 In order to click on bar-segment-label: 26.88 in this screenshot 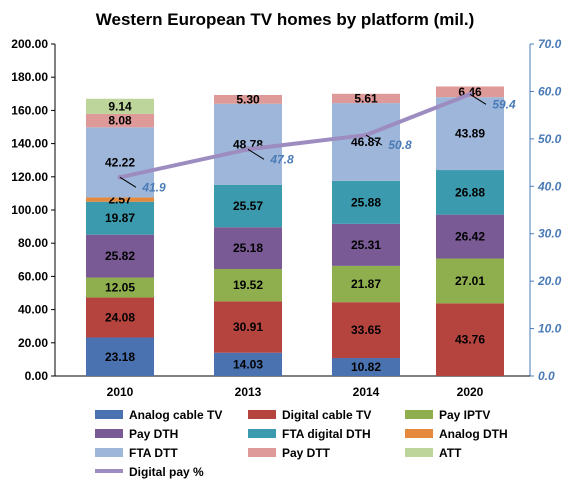, I will do `click(470, 192)`.